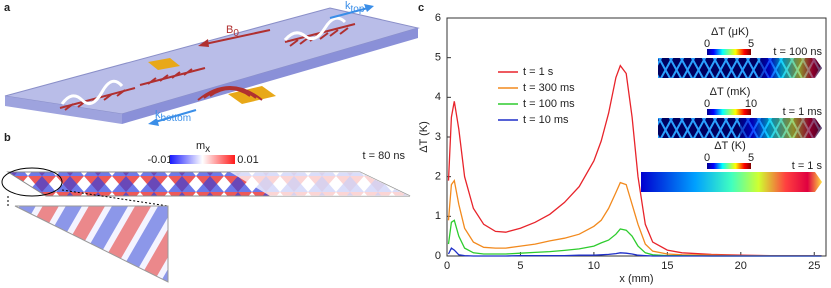  I want to click on slab-end, so click(63, 110).